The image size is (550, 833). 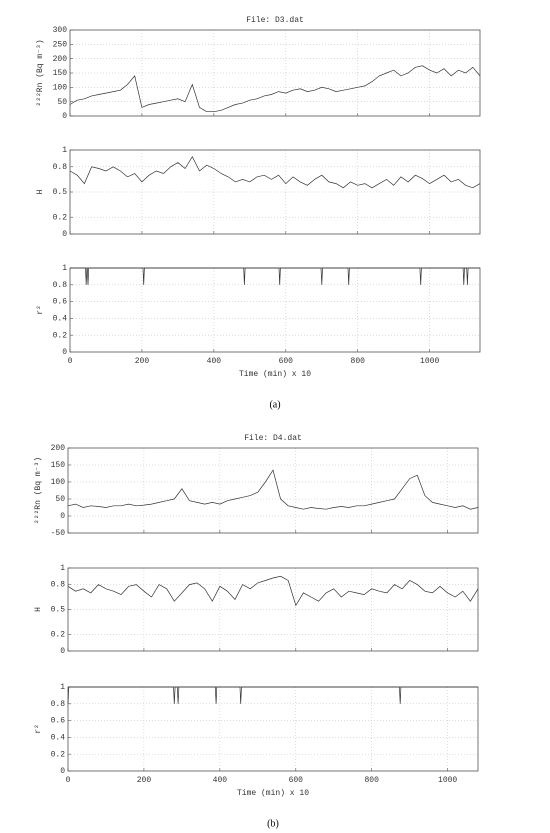 I want to click on y-tick-label: 250, so click(x=60, y=44).